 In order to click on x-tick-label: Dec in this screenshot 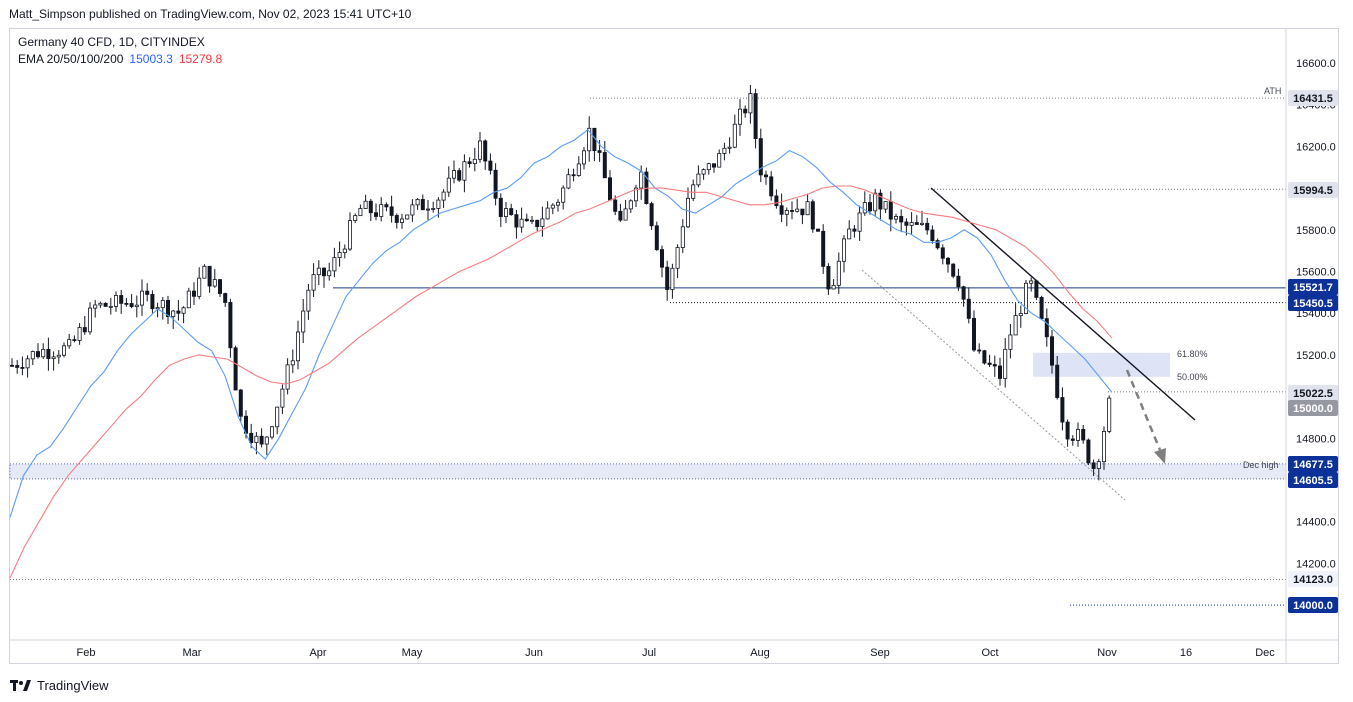, I will do `click(1265, 653)`.